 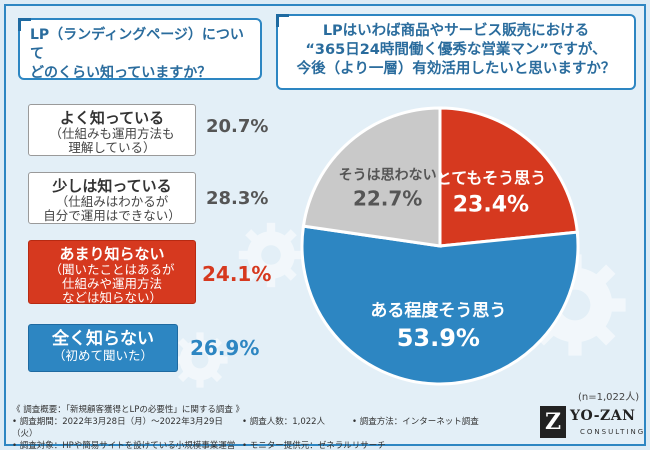 I want to click on option-sub-label: （聞いたことはあるが, so click(x=112, y=269).